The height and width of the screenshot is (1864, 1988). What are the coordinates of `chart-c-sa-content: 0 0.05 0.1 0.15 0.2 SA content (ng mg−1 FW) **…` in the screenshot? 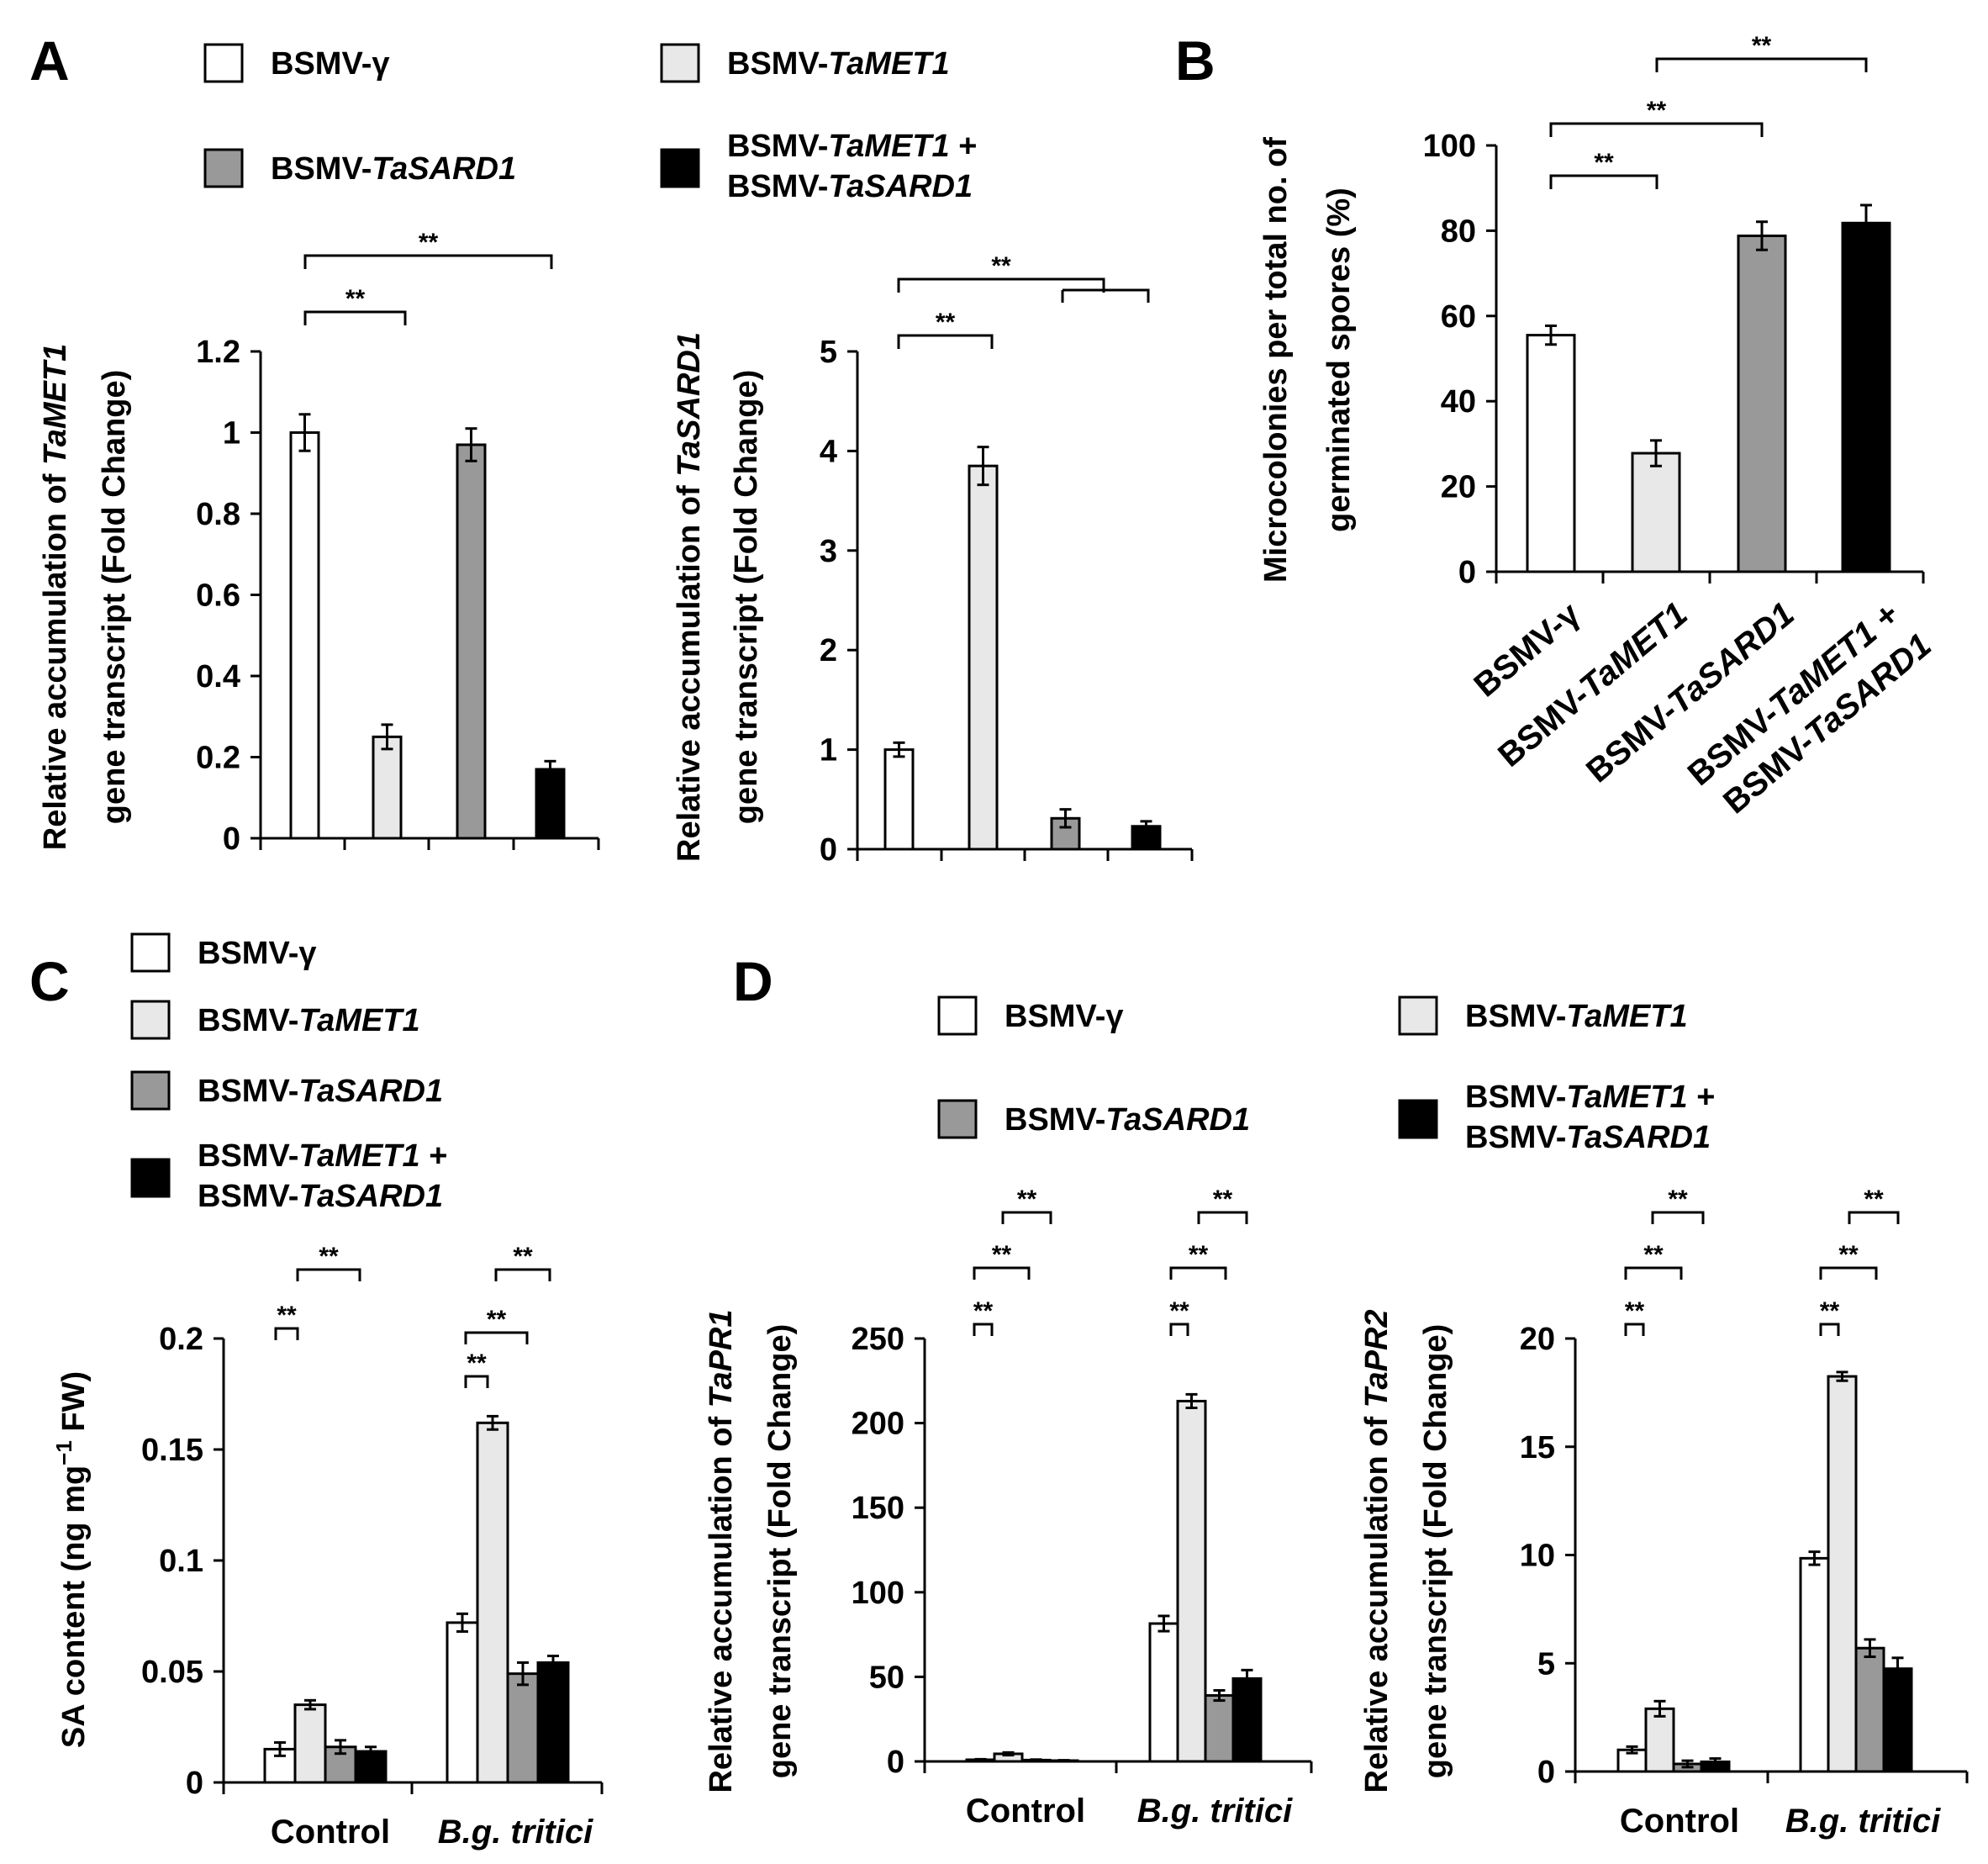 It's located at (327, 1547).